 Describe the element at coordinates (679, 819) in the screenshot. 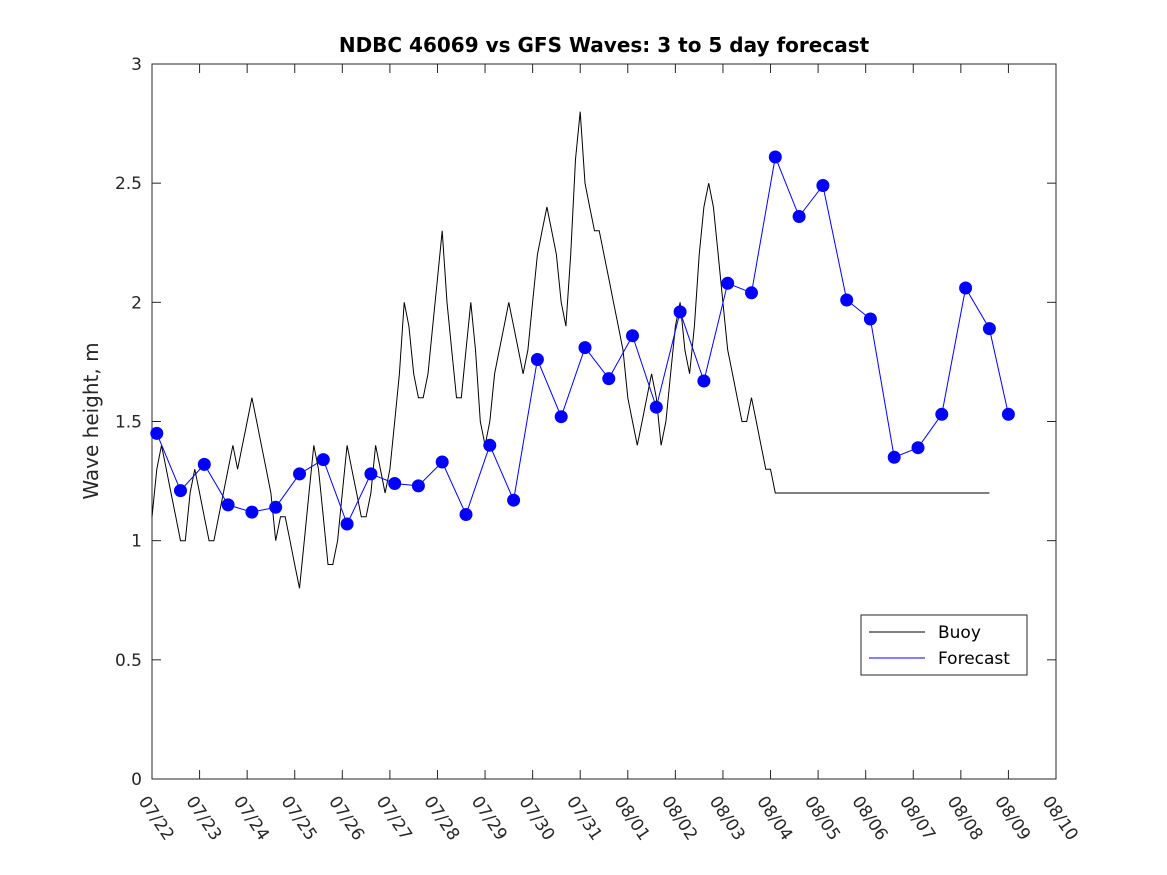

I see `x-tick-label: 08/02` at that location.